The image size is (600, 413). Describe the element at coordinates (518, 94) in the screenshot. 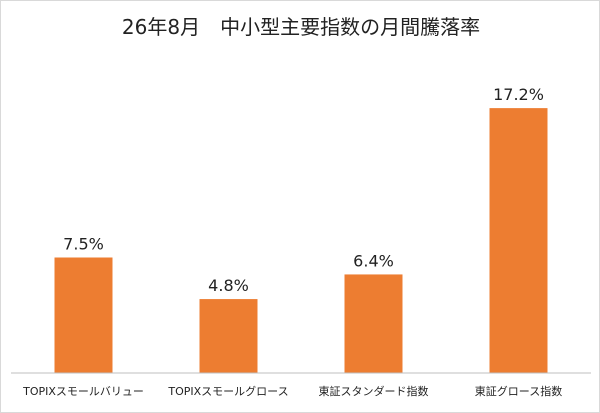

I see `bar-value-label-4: 17.2%` at that location.